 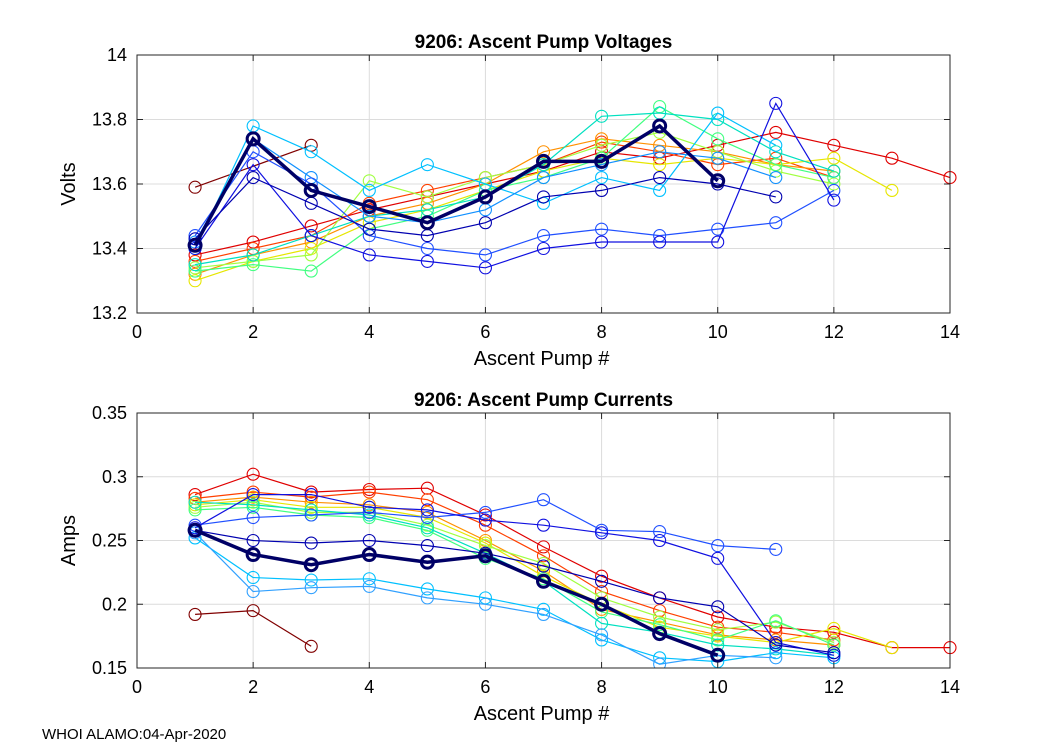 I want to click on footer-label: WHOI ALAMO:04-Apr-2020, so click(x=134, y=734).